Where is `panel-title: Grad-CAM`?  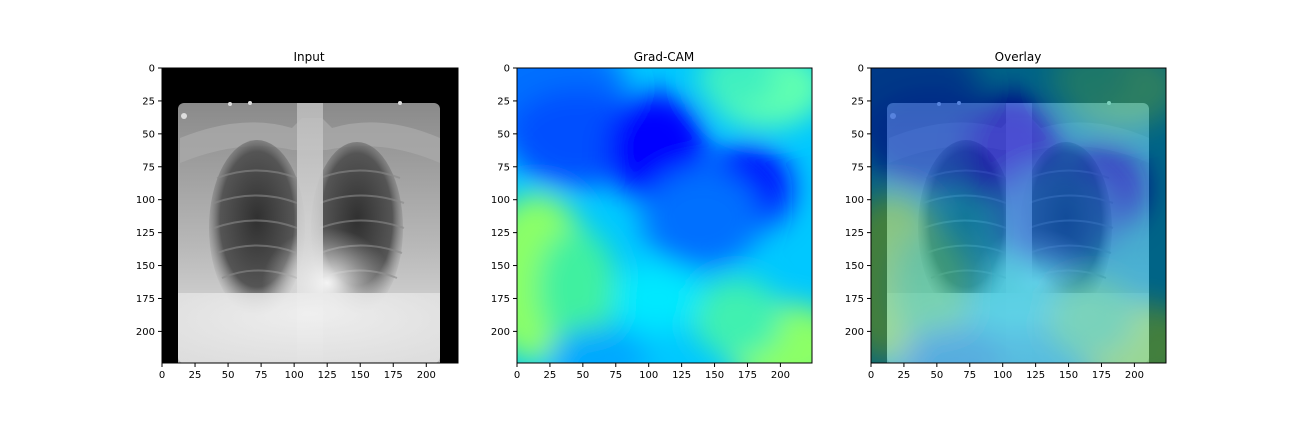 panel-title: Grad-CAM is located at coordinates (664, 57).